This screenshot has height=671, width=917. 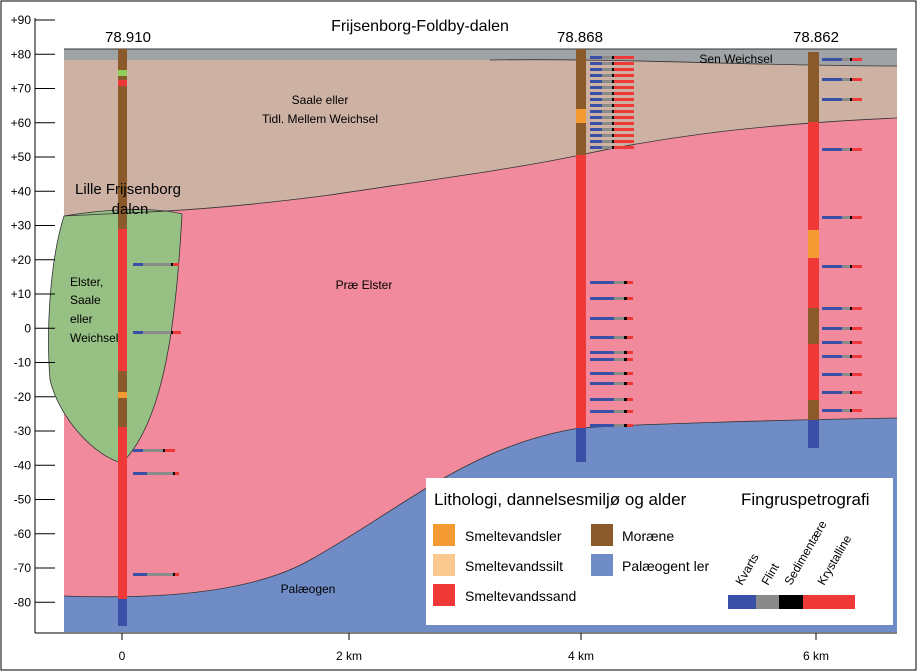 What do you see at coordinates (21, 20) in the screenshot?
I see `y-tick-label: +90` at bounding box center [21, 20].